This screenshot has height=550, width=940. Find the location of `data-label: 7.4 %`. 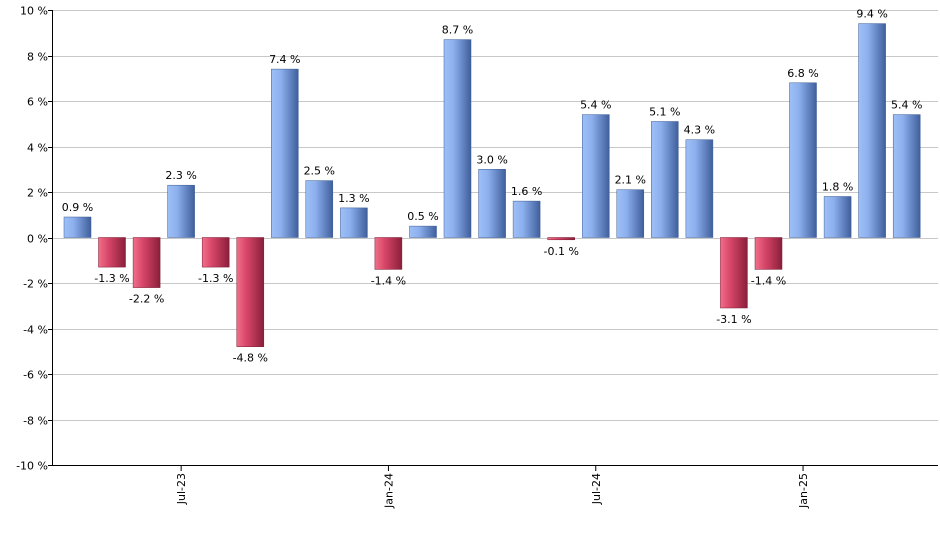

data-label: 7.4 % is located at coordinates (284, 59).